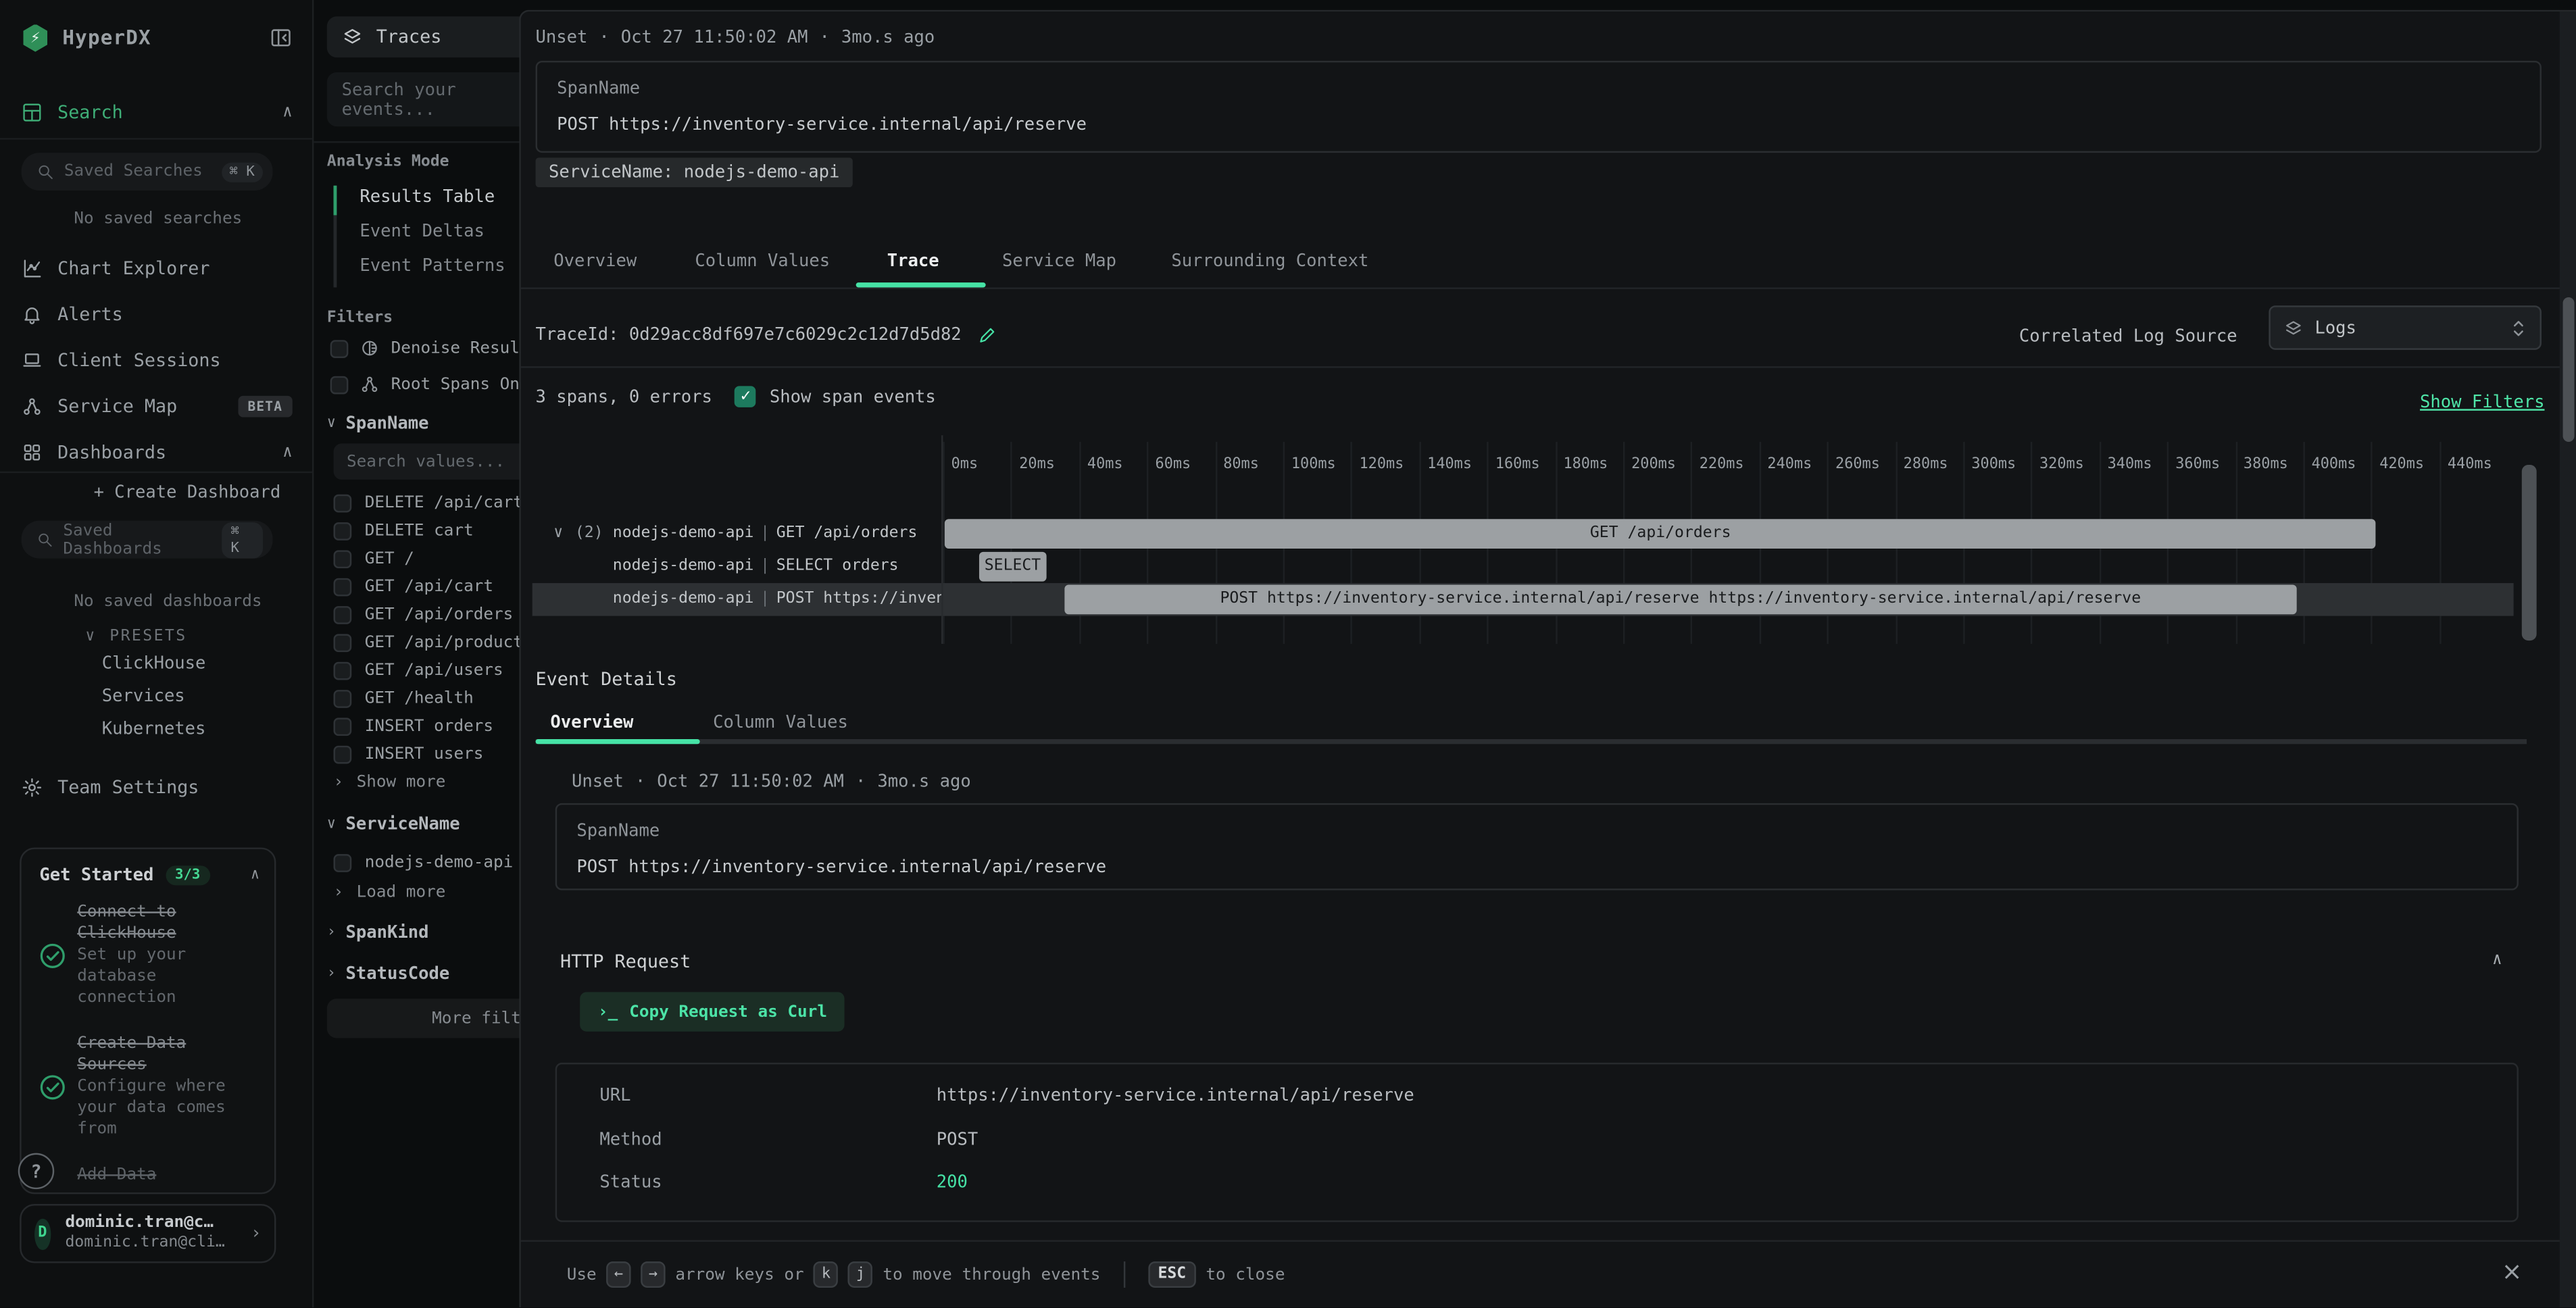 Image resolution: width=2576 pixels, height=1308 pixels. Describe the element at coordinates (390, 892) in the screenshot. I see `load-more-button: › Load more` at that location.